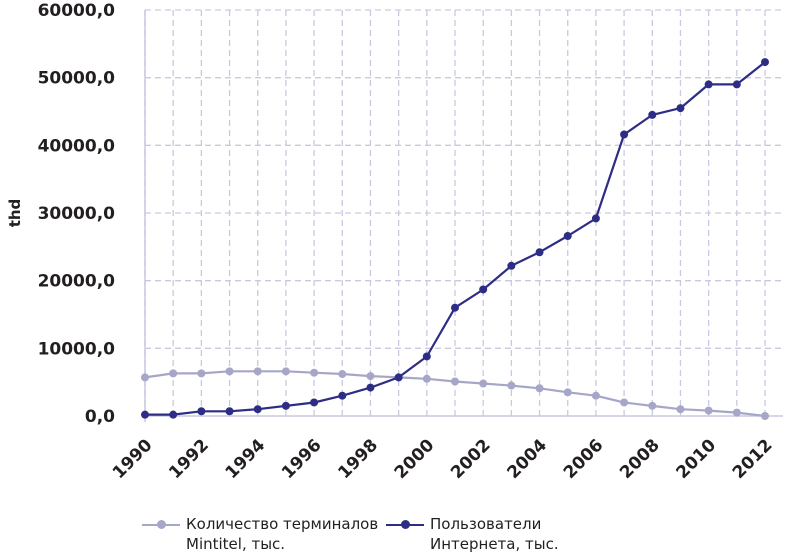  Describe the element at coordinates (100, 417) in the screenshot. I see `y-tick-label: 0,0` at that location.